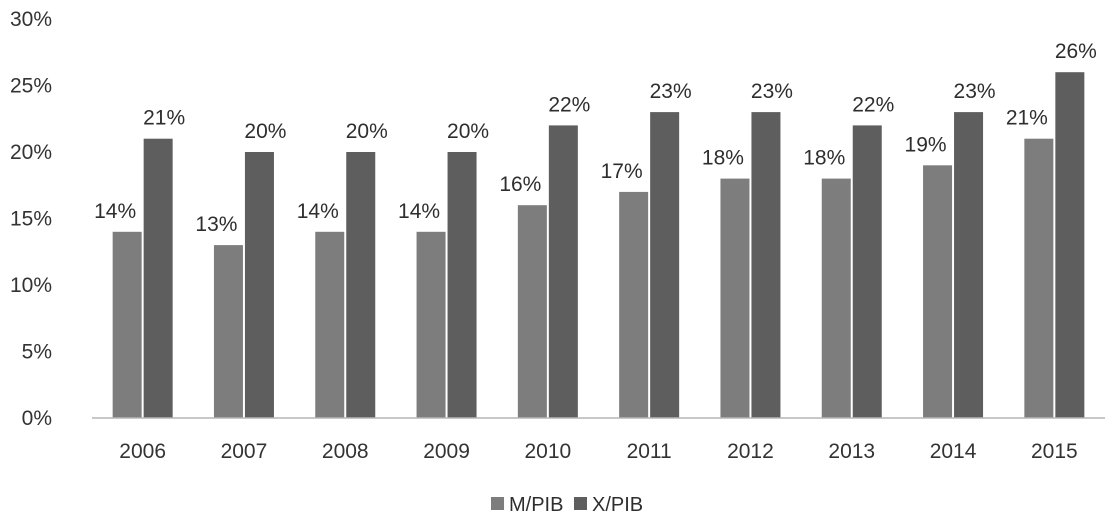 The height and width of the screenshot is (516, 1117). I want to click on bar-x-pib-2007, so click(259, 285).